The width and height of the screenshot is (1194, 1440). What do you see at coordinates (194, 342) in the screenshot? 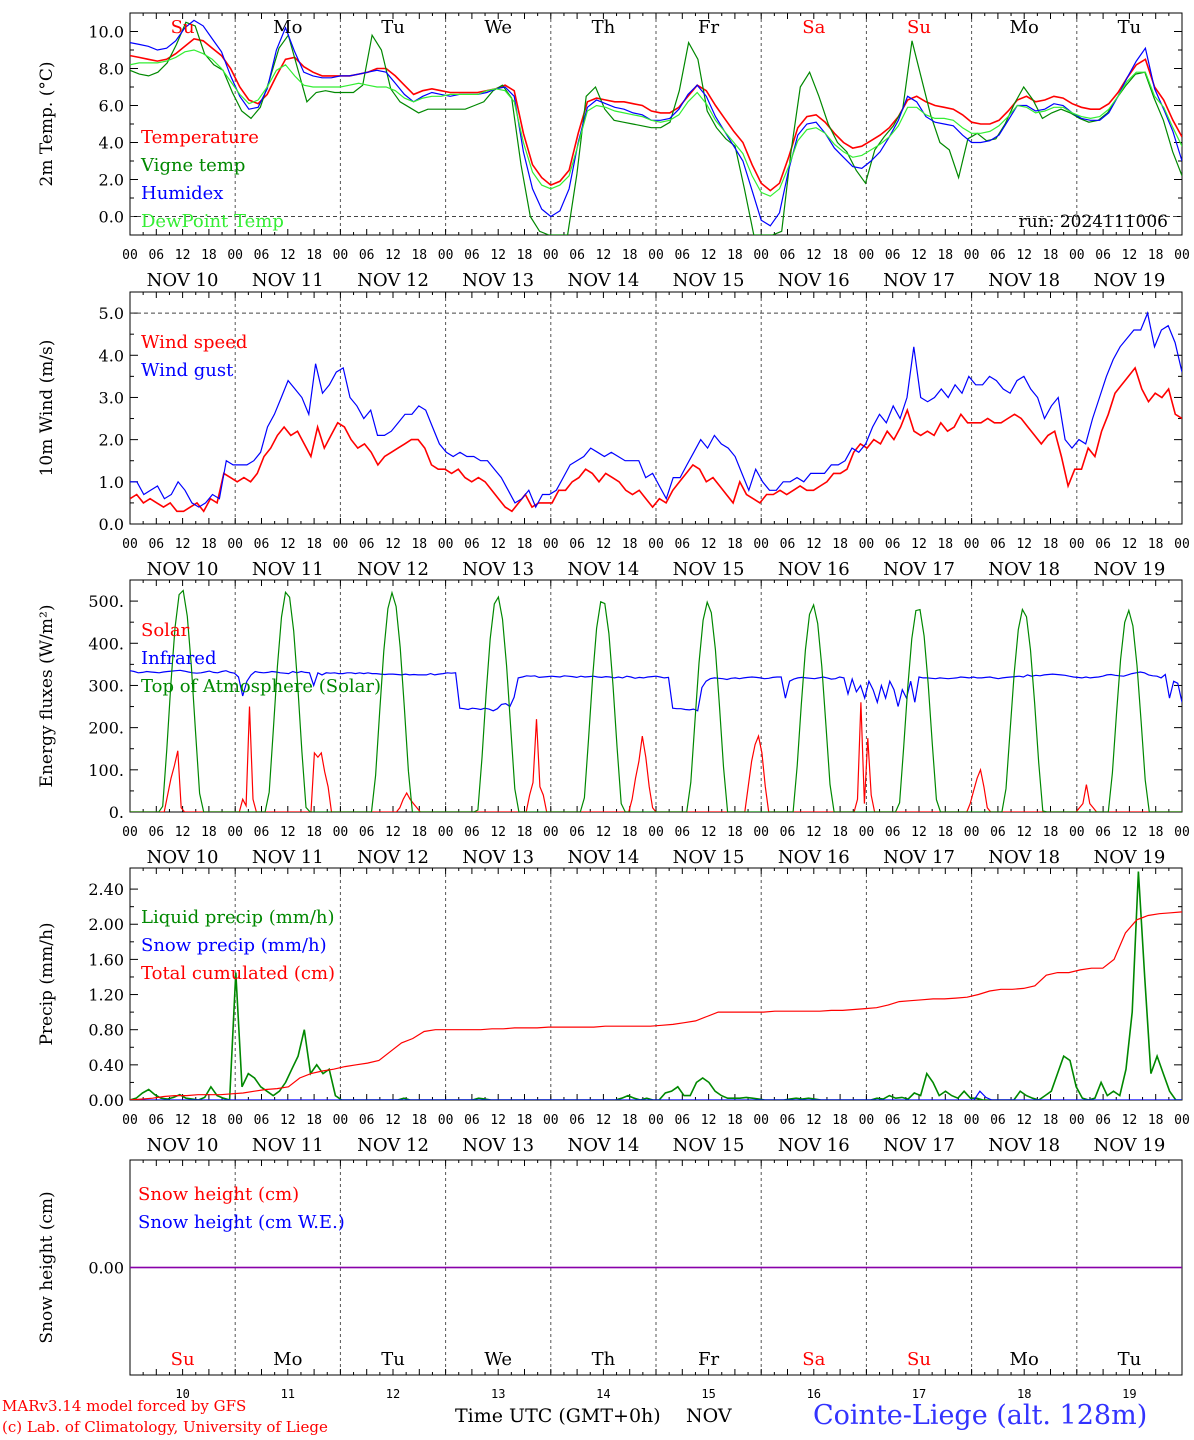
I see `legend-entry: Wind speed` at bounding box center [194, 342].